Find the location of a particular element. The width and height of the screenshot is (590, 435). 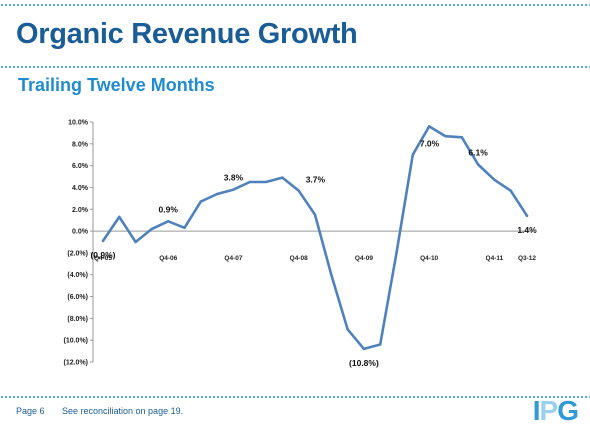

y-tick-label: 10.0% is located at coordinates (78, 123).